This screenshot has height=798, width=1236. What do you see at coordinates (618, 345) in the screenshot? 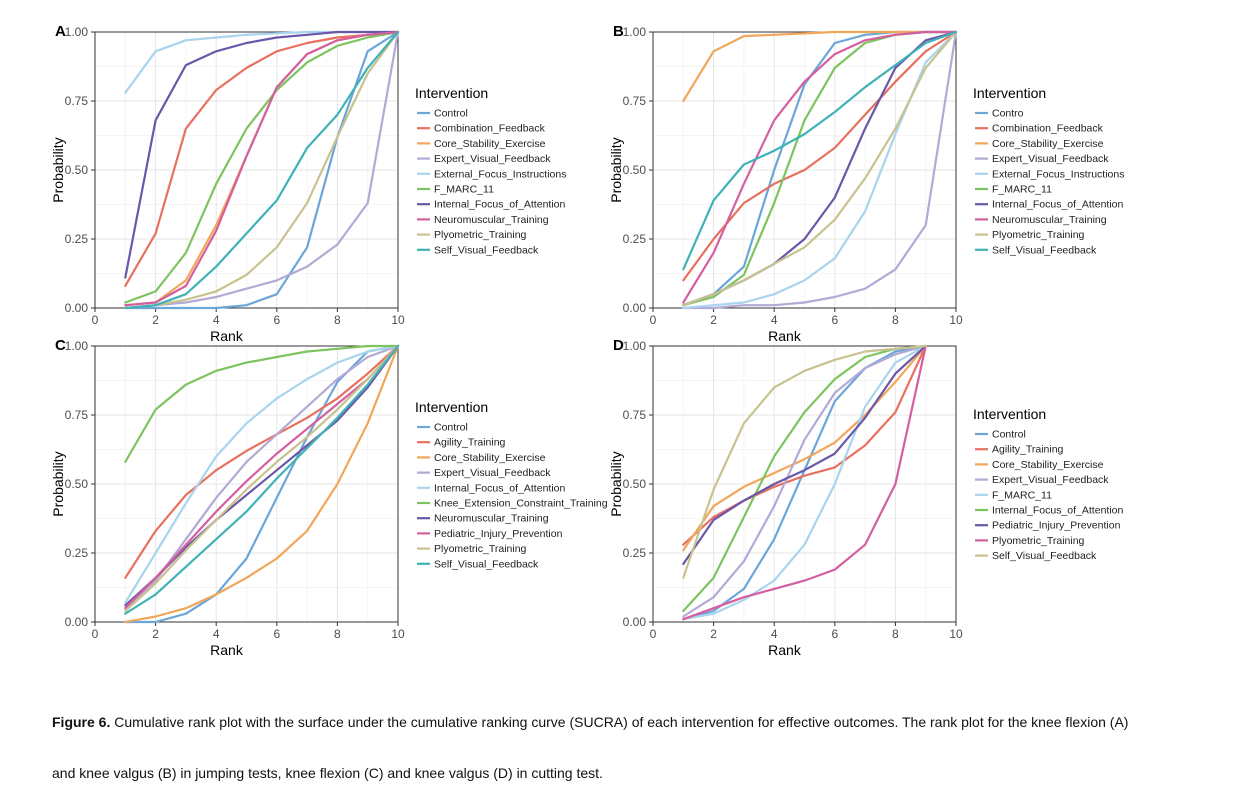
I see `panel-label: D` at bounding box center [618, 345].